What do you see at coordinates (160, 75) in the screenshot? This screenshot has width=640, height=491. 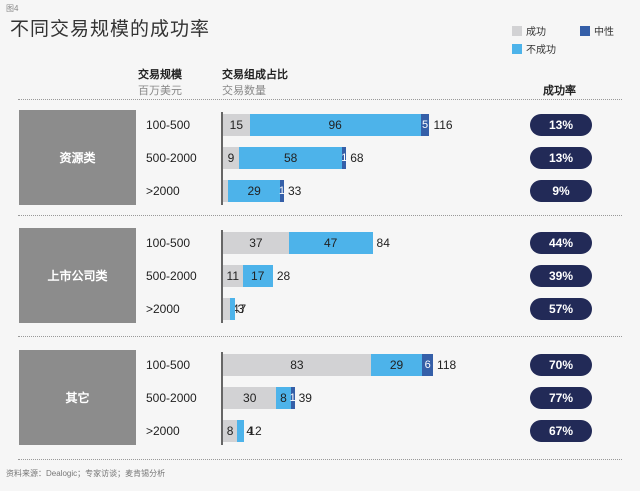 I see `header-size: 交易规模` at bounding box center [160, 75].